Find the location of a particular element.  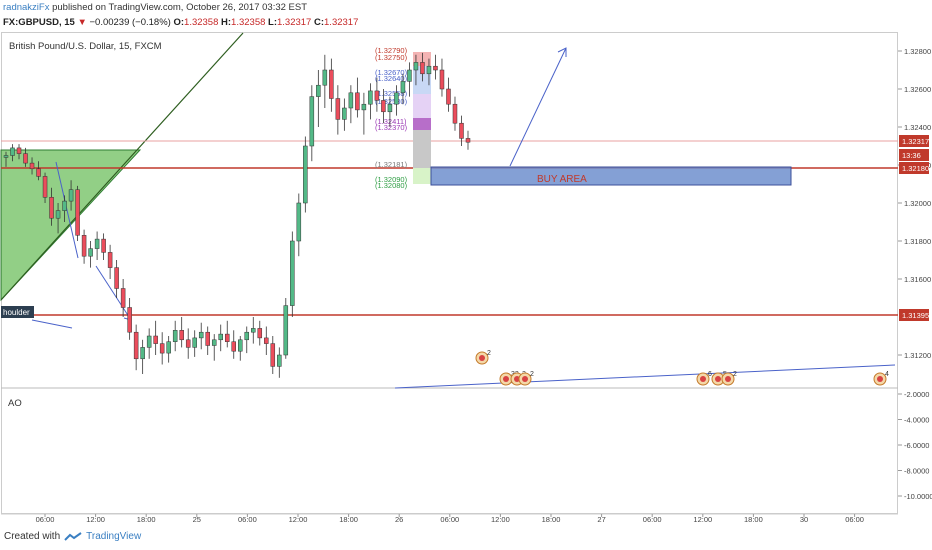

price-badge-label-2: 1.32180 is located at coordinates (915, 168).